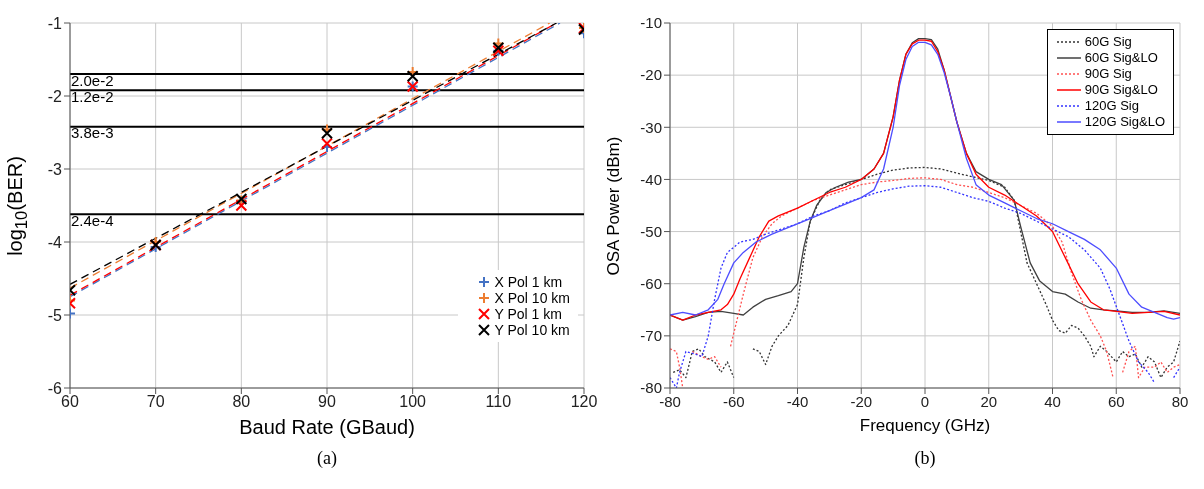  I want to click on ref-line-label: 2.0e-2, so click(92, 80).